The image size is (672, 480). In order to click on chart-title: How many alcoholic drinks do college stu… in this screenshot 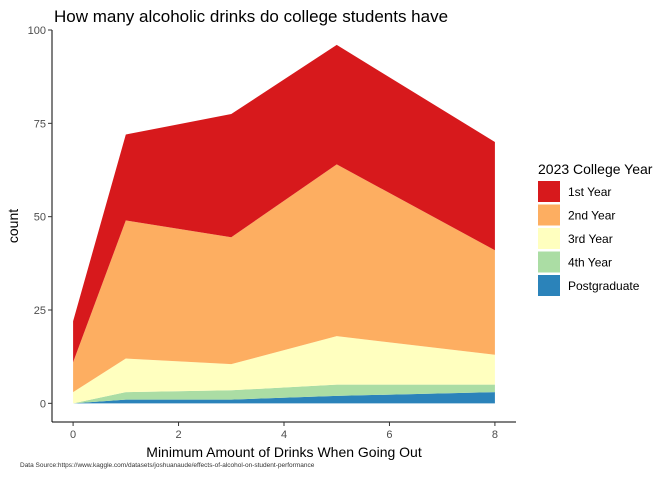, I will do `click(251, 16)`.